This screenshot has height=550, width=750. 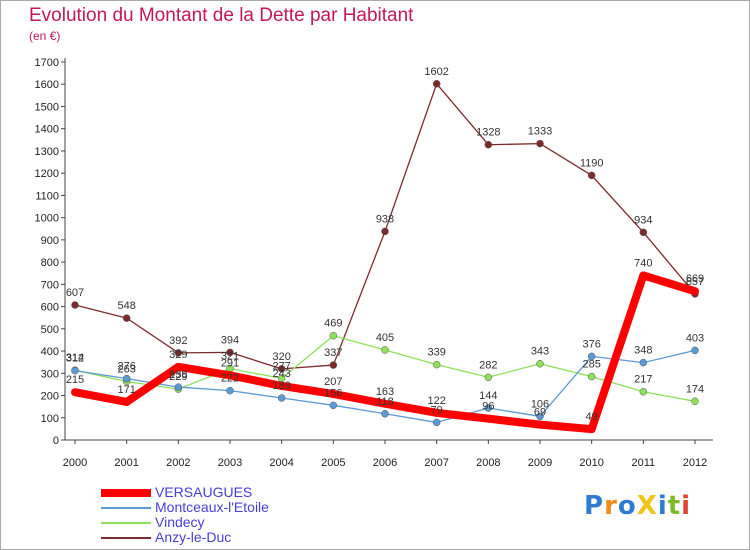 I want to click on data-label: 282, so click(x=488, y=365).